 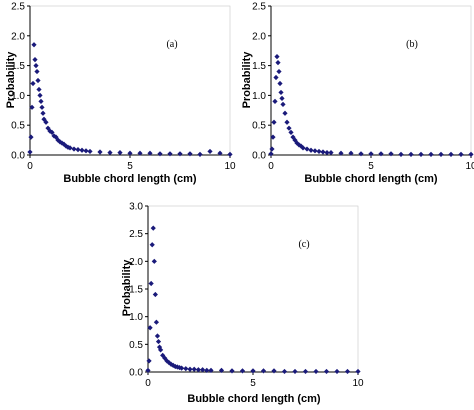 I want to click on x-tick-label: 0, so click(x=271, y=166).